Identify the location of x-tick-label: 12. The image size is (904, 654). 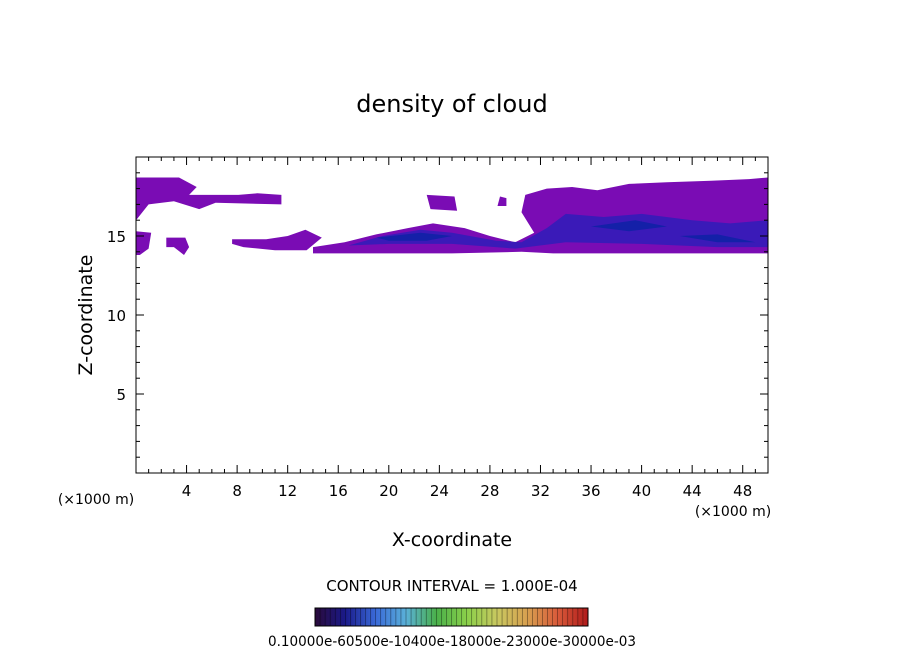
(287, 491).